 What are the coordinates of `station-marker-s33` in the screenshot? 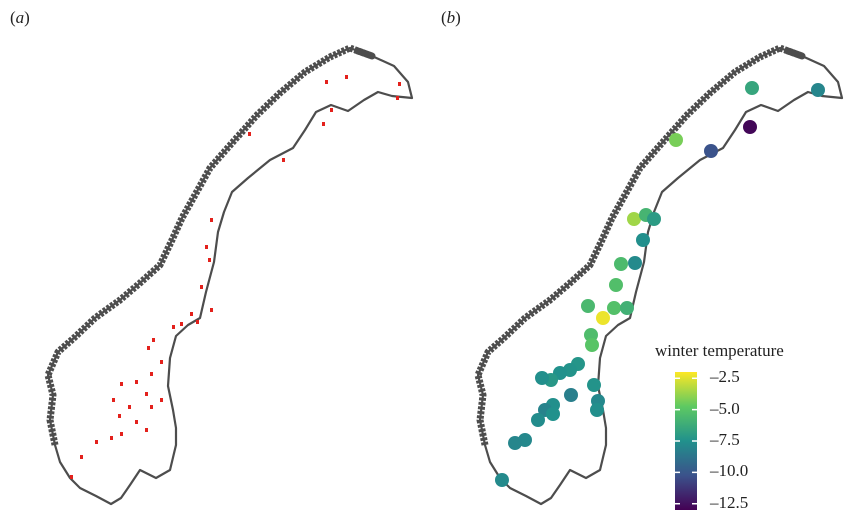 It's located at (502, 480).